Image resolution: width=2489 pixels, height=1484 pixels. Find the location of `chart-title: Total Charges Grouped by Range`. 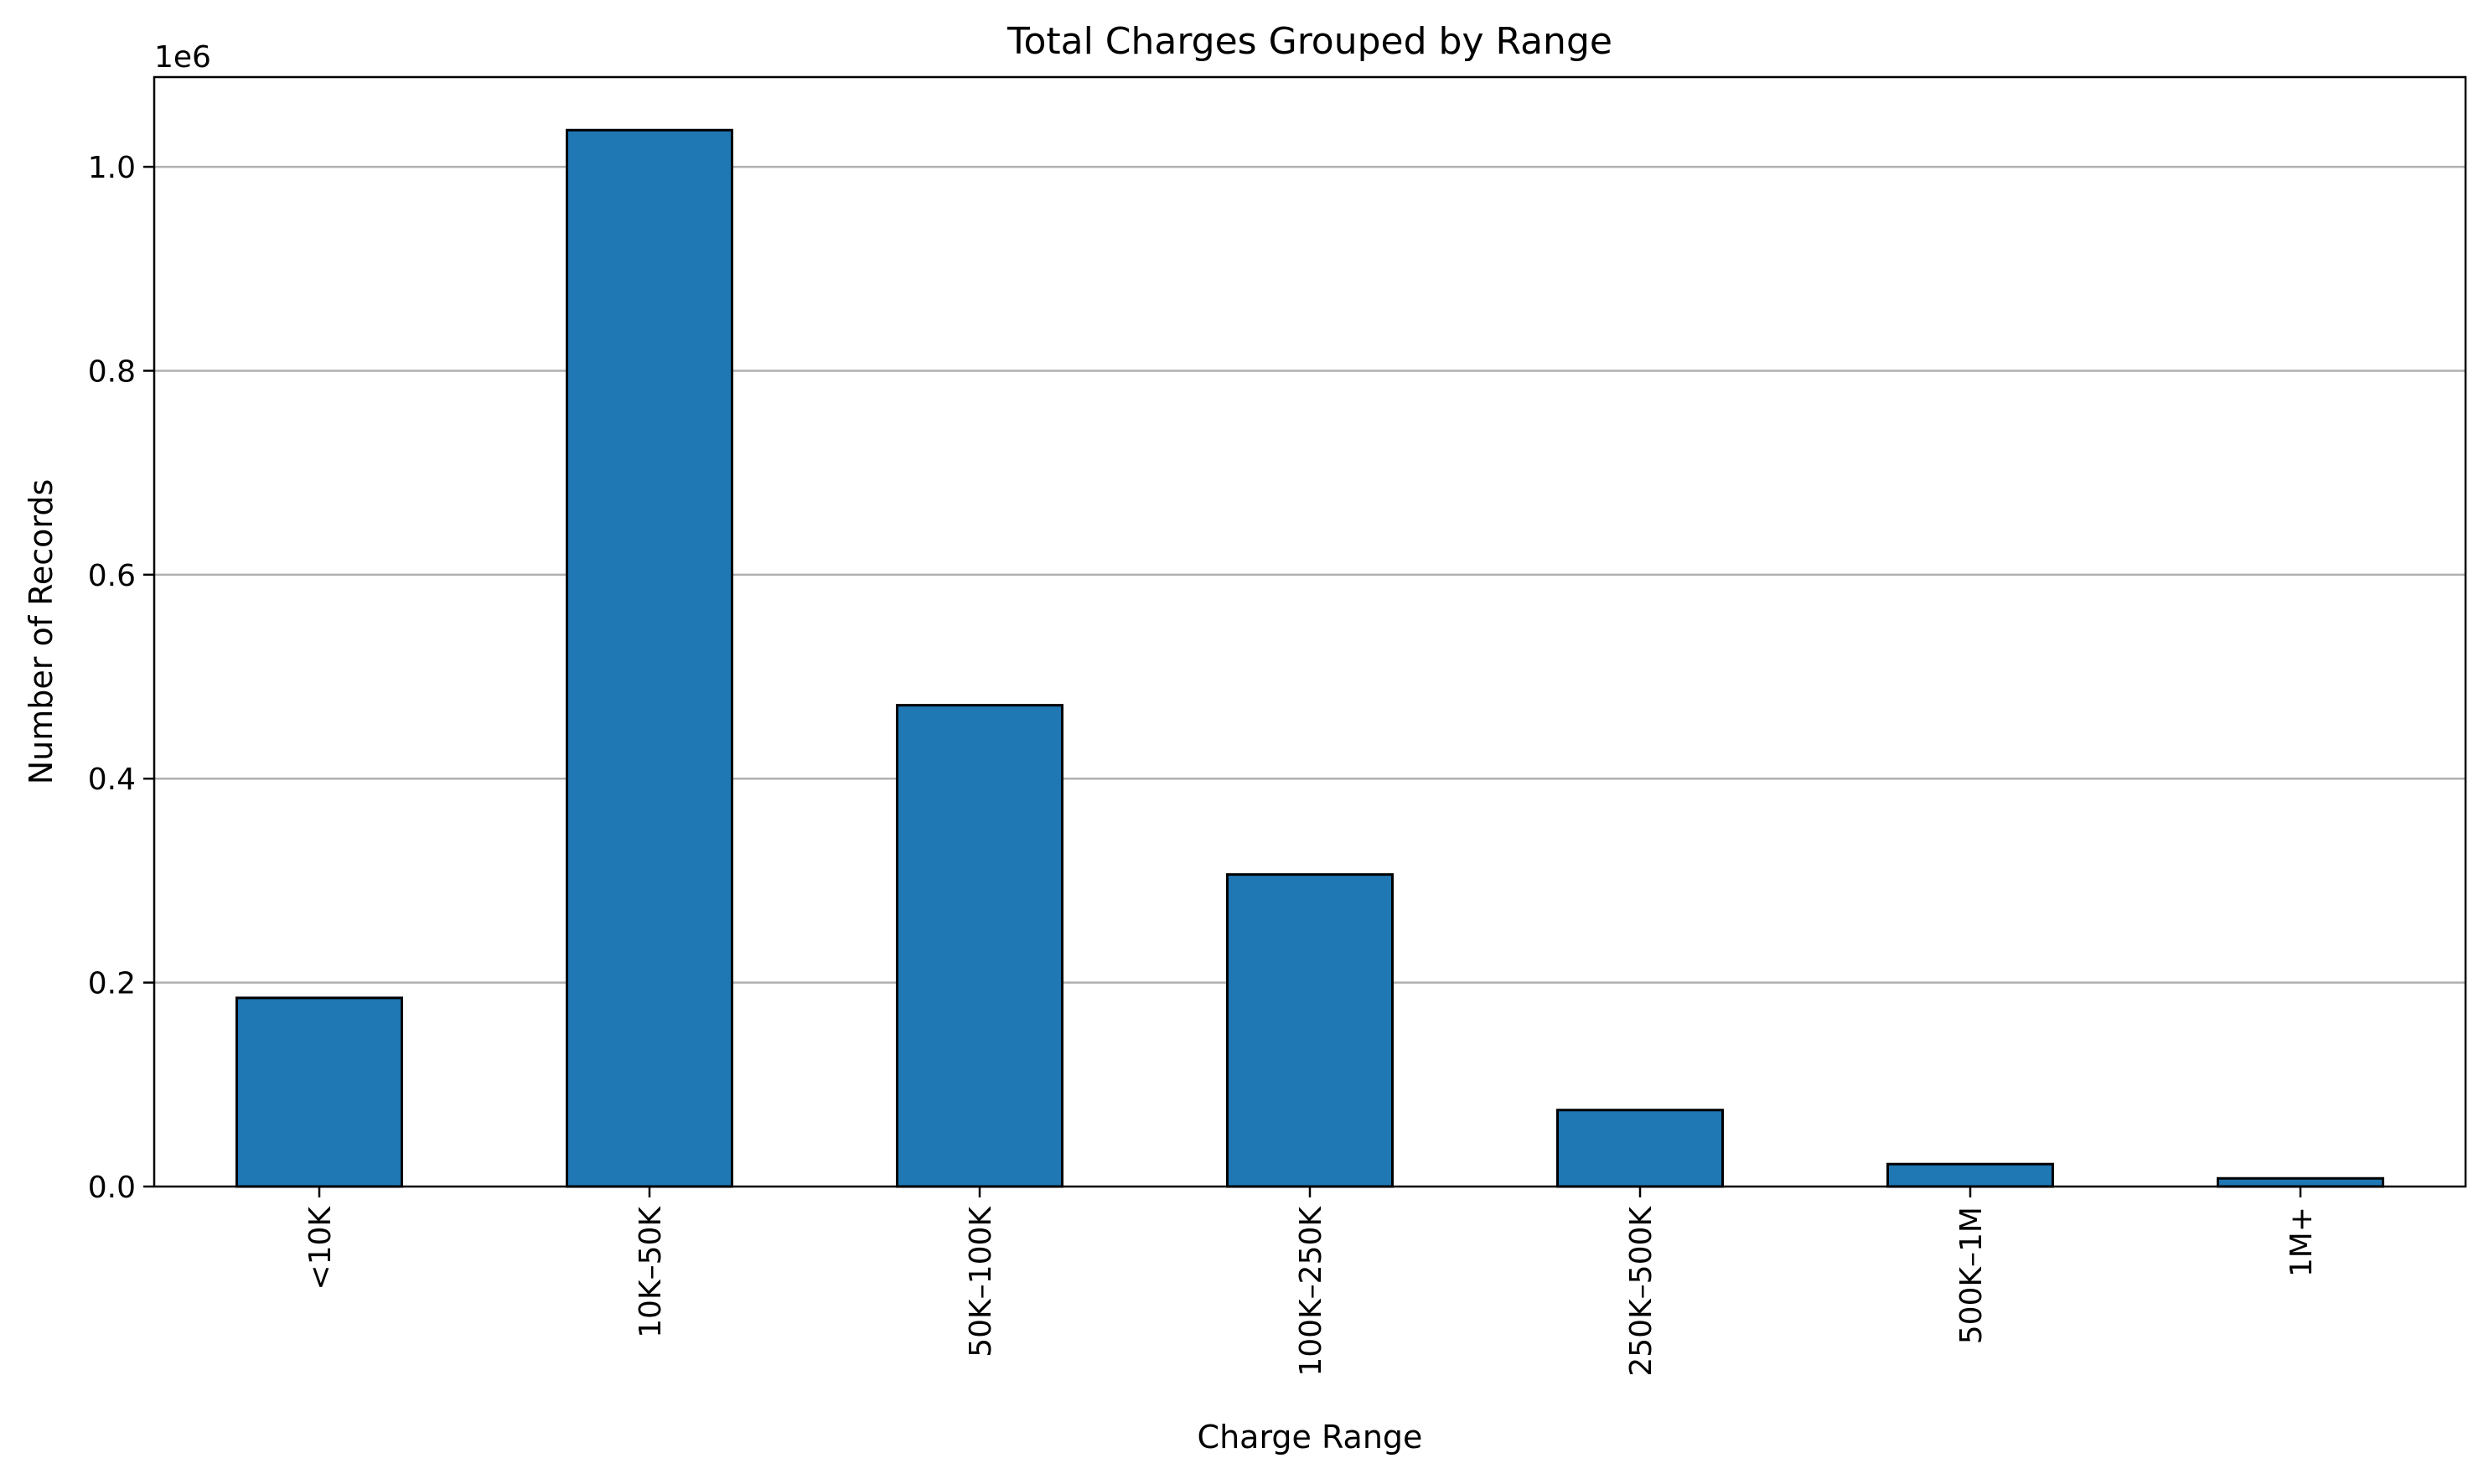

chart-title: Total Charges Grouped by Range is located at coordinates (1309, 42).